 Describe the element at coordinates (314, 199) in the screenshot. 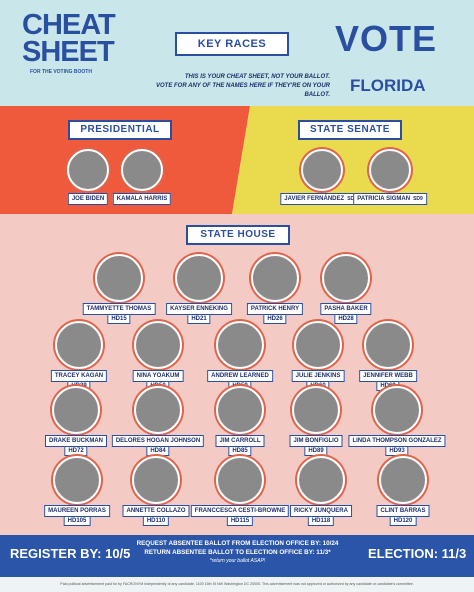

I see `candidate-name: JAVIER FERNÁNDEZ` at that location.